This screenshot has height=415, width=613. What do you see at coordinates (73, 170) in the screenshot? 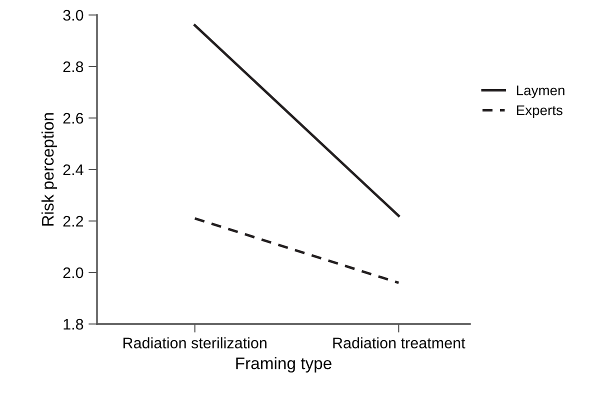
I see `y-tick-label: 2.4` at bounding box center [73, 170].